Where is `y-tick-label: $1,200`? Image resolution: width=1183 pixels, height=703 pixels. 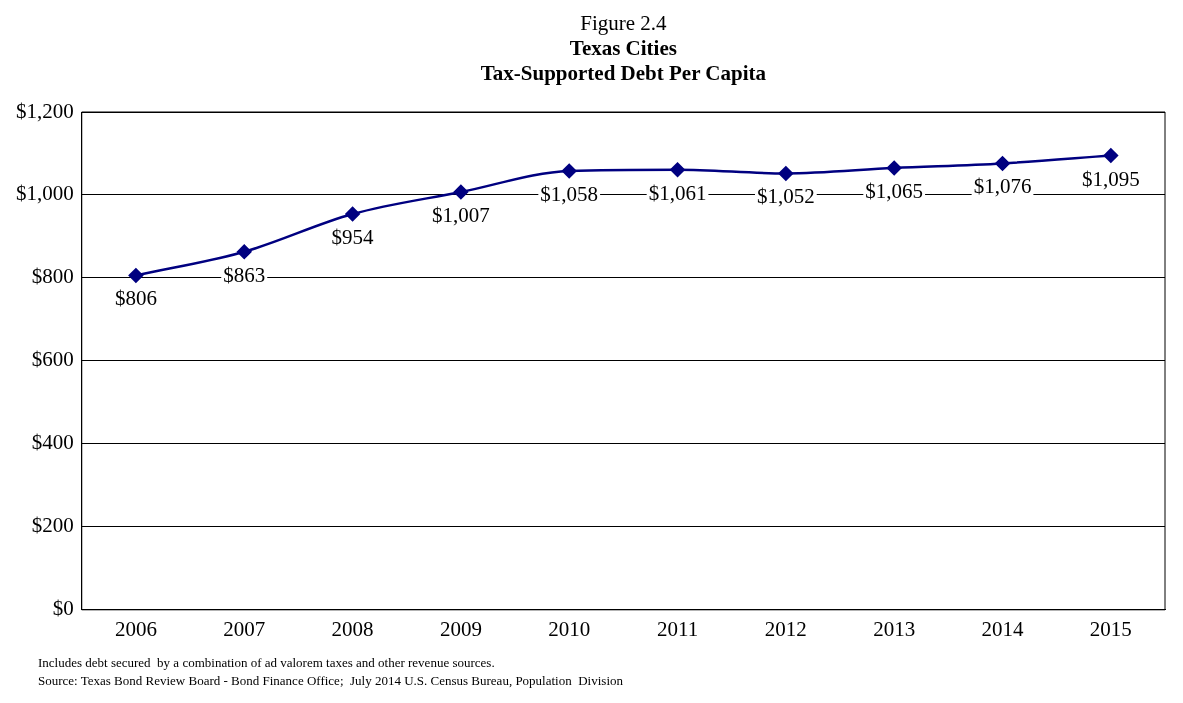 y-tick-label: $1,200 is located at coordinates (45, 110).